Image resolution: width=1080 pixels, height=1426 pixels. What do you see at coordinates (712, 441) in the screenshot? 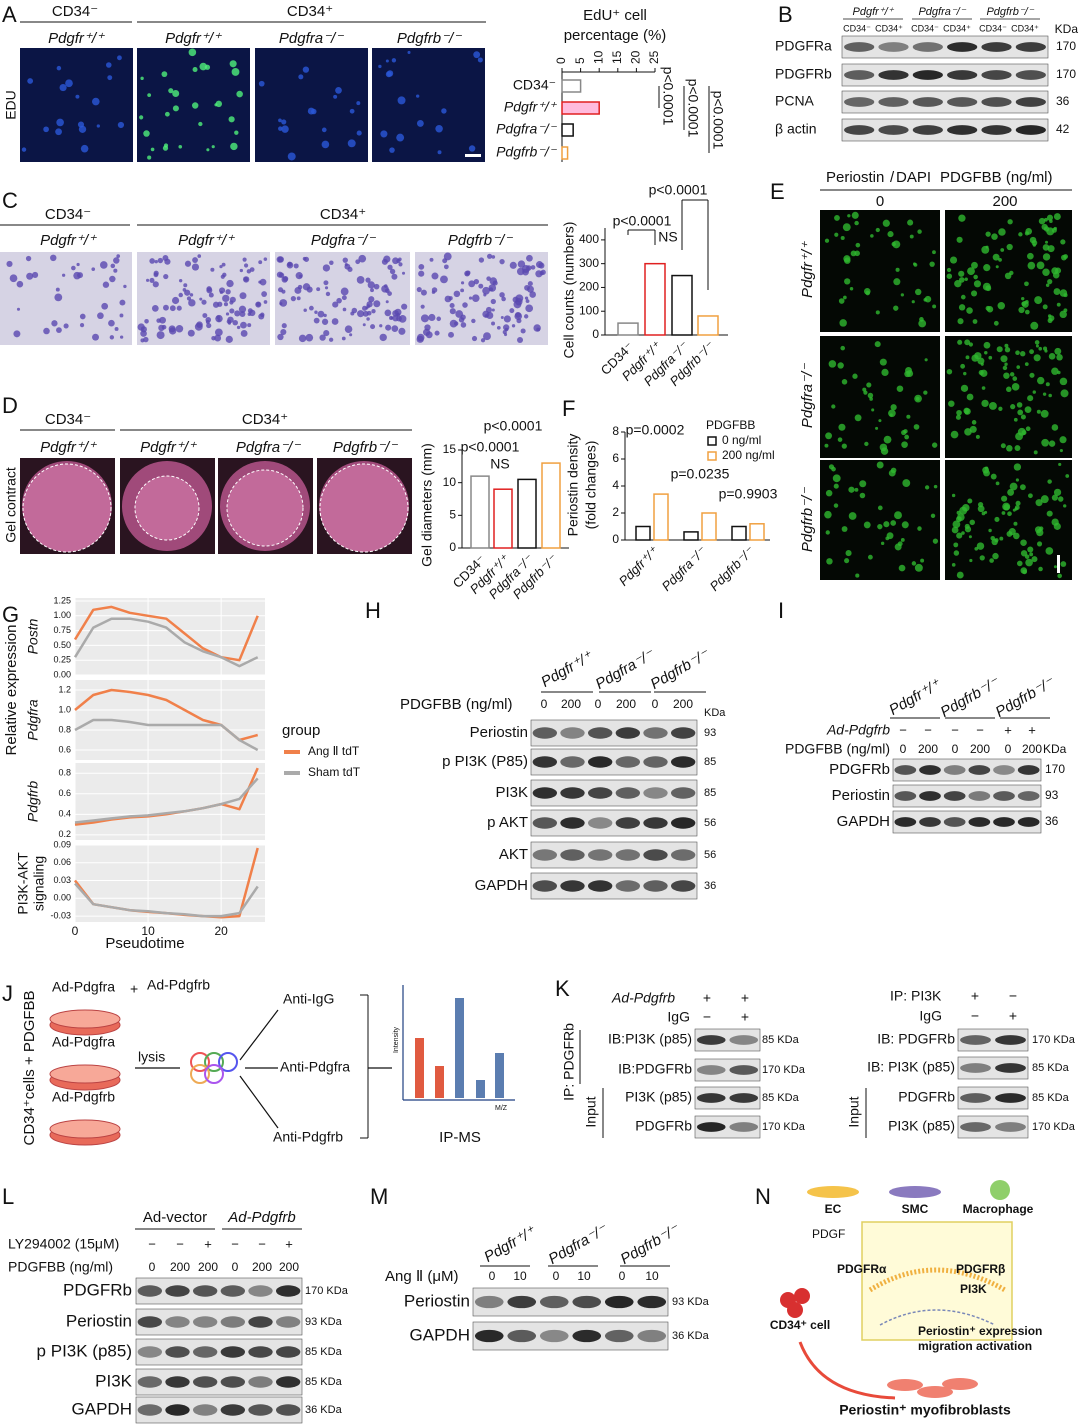
I see `legend-swatch` at bounding box center [712, 441].